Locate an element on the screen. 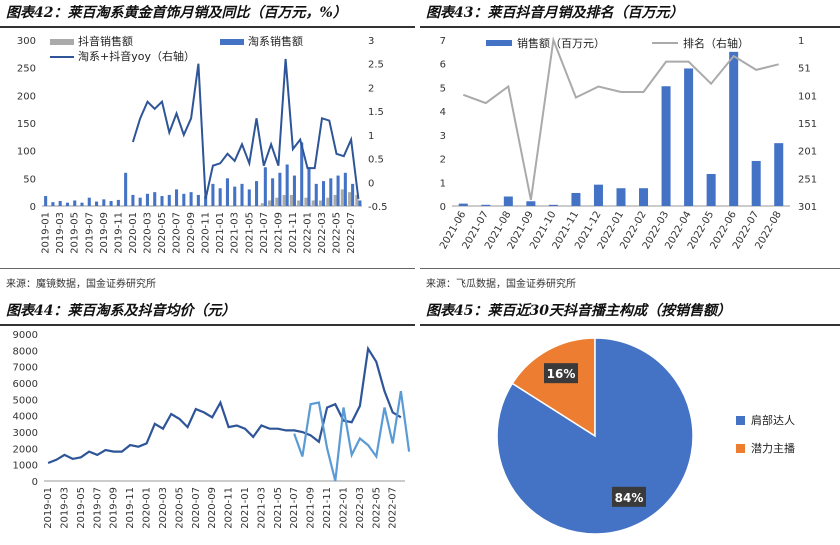 Image resolution: width=840 pixels, height=545 pixels. legend-label: 抖音销售额 is located at coordinates (105, 41).